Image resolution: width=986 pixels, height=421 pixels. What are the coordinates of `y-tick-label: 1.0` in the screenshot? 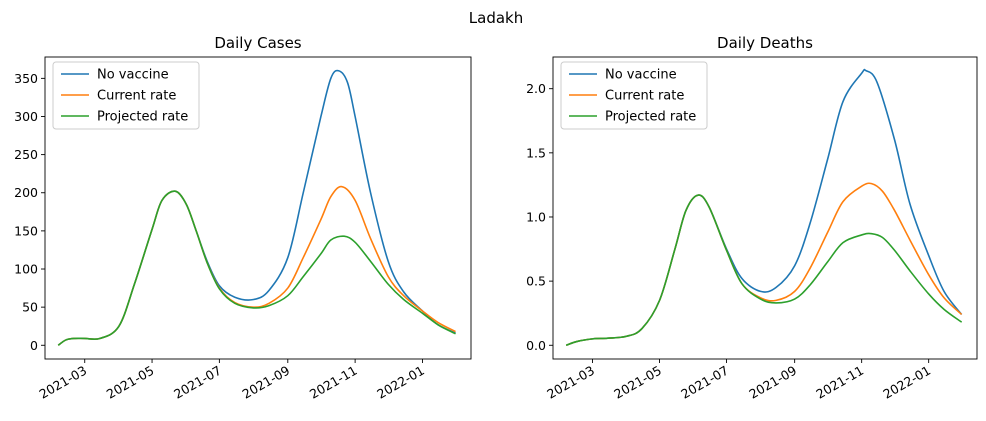 It's located at (536, 216).